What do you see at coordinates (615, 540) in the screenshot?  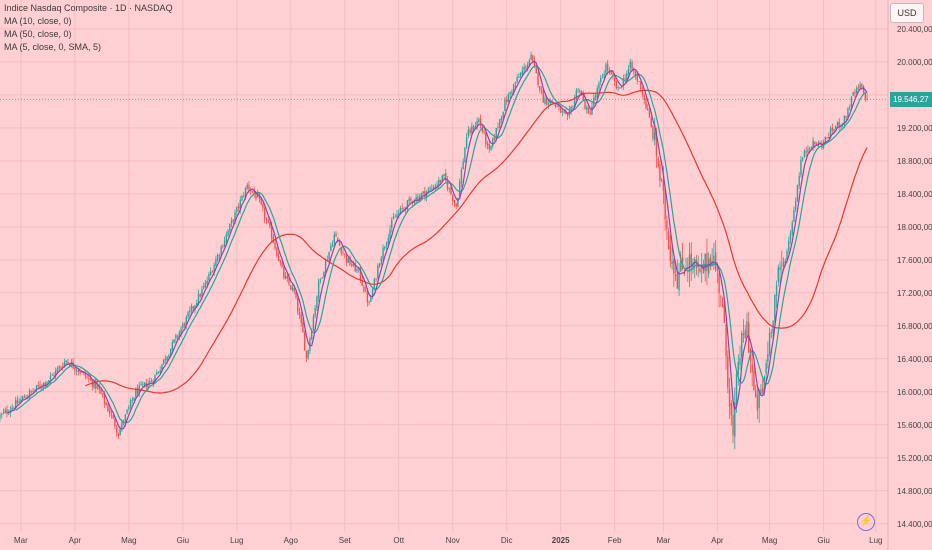 I see `x-tick-label: Feb` at bounding box center [615, 540].